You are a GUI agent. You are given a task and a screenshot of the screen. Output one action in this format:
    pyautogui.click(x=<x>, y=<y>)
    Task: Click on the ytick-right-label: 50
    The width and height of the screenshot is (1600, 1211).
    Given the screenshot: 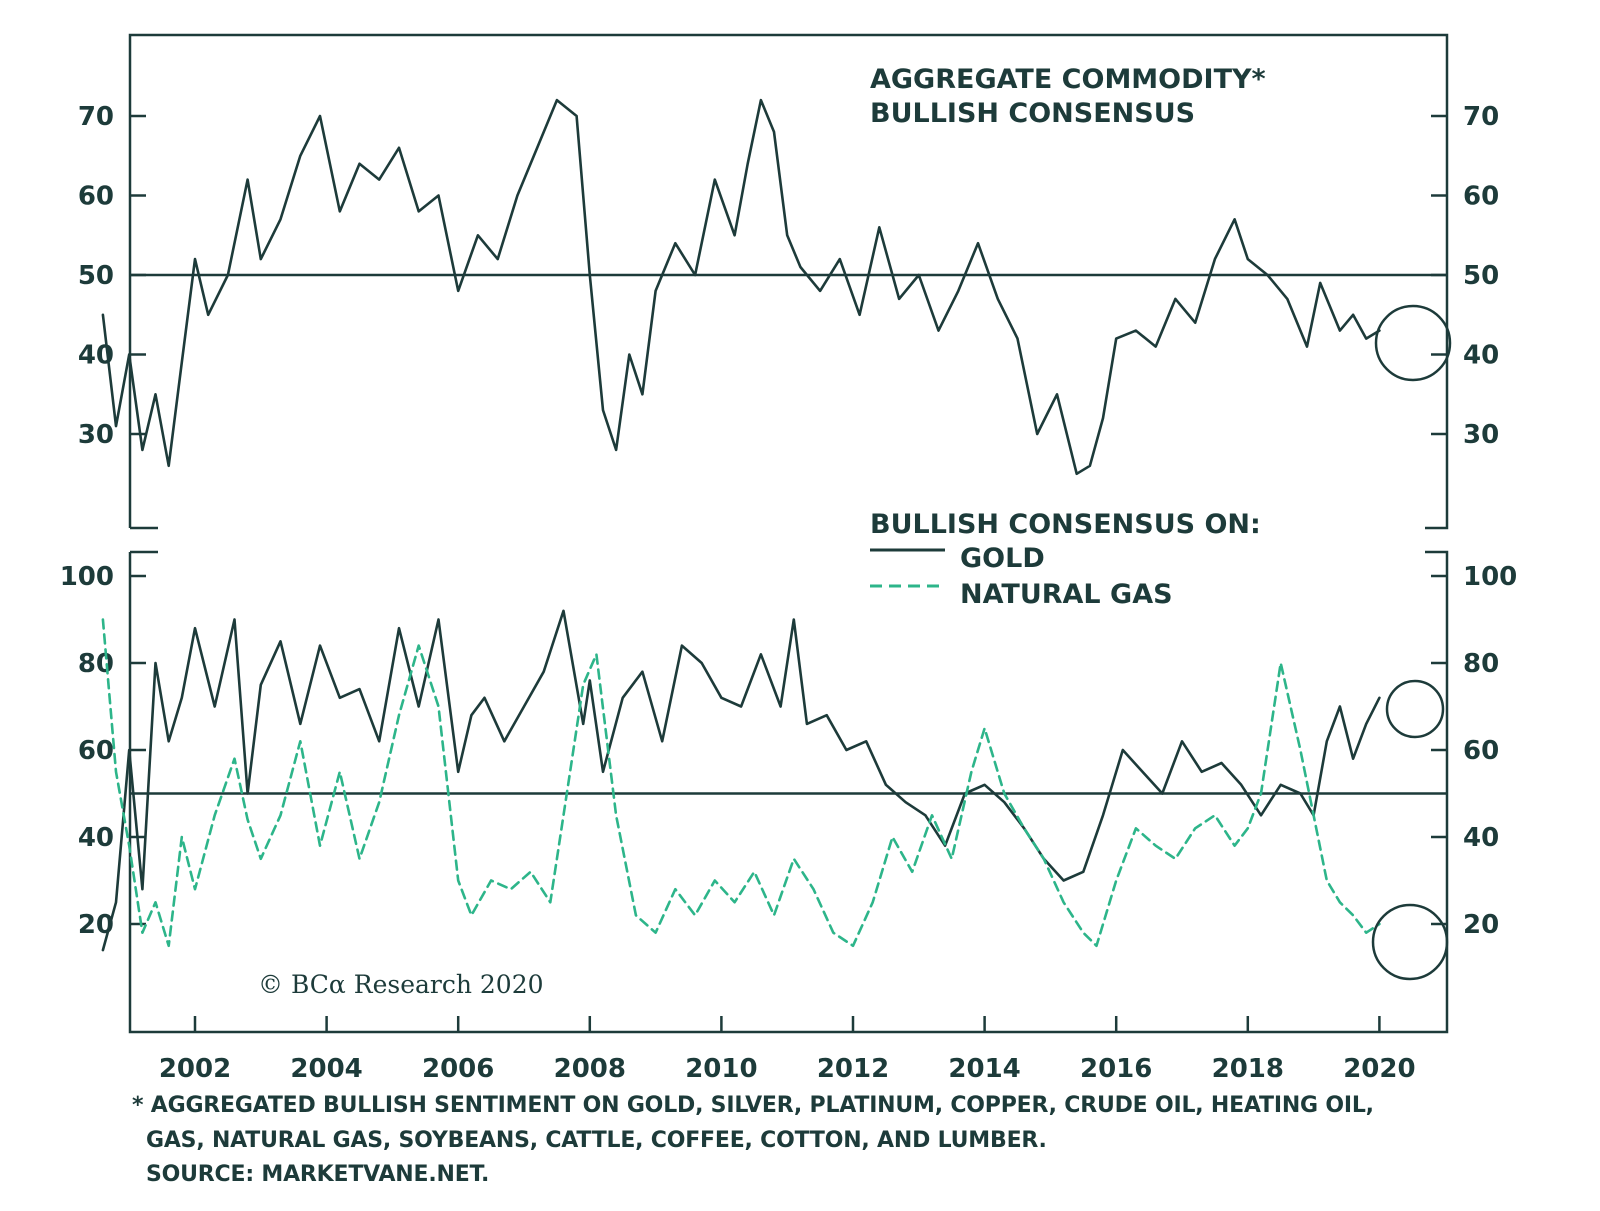 What is the action you would take?
    pyautogui.click(x=1481, y=276)
    